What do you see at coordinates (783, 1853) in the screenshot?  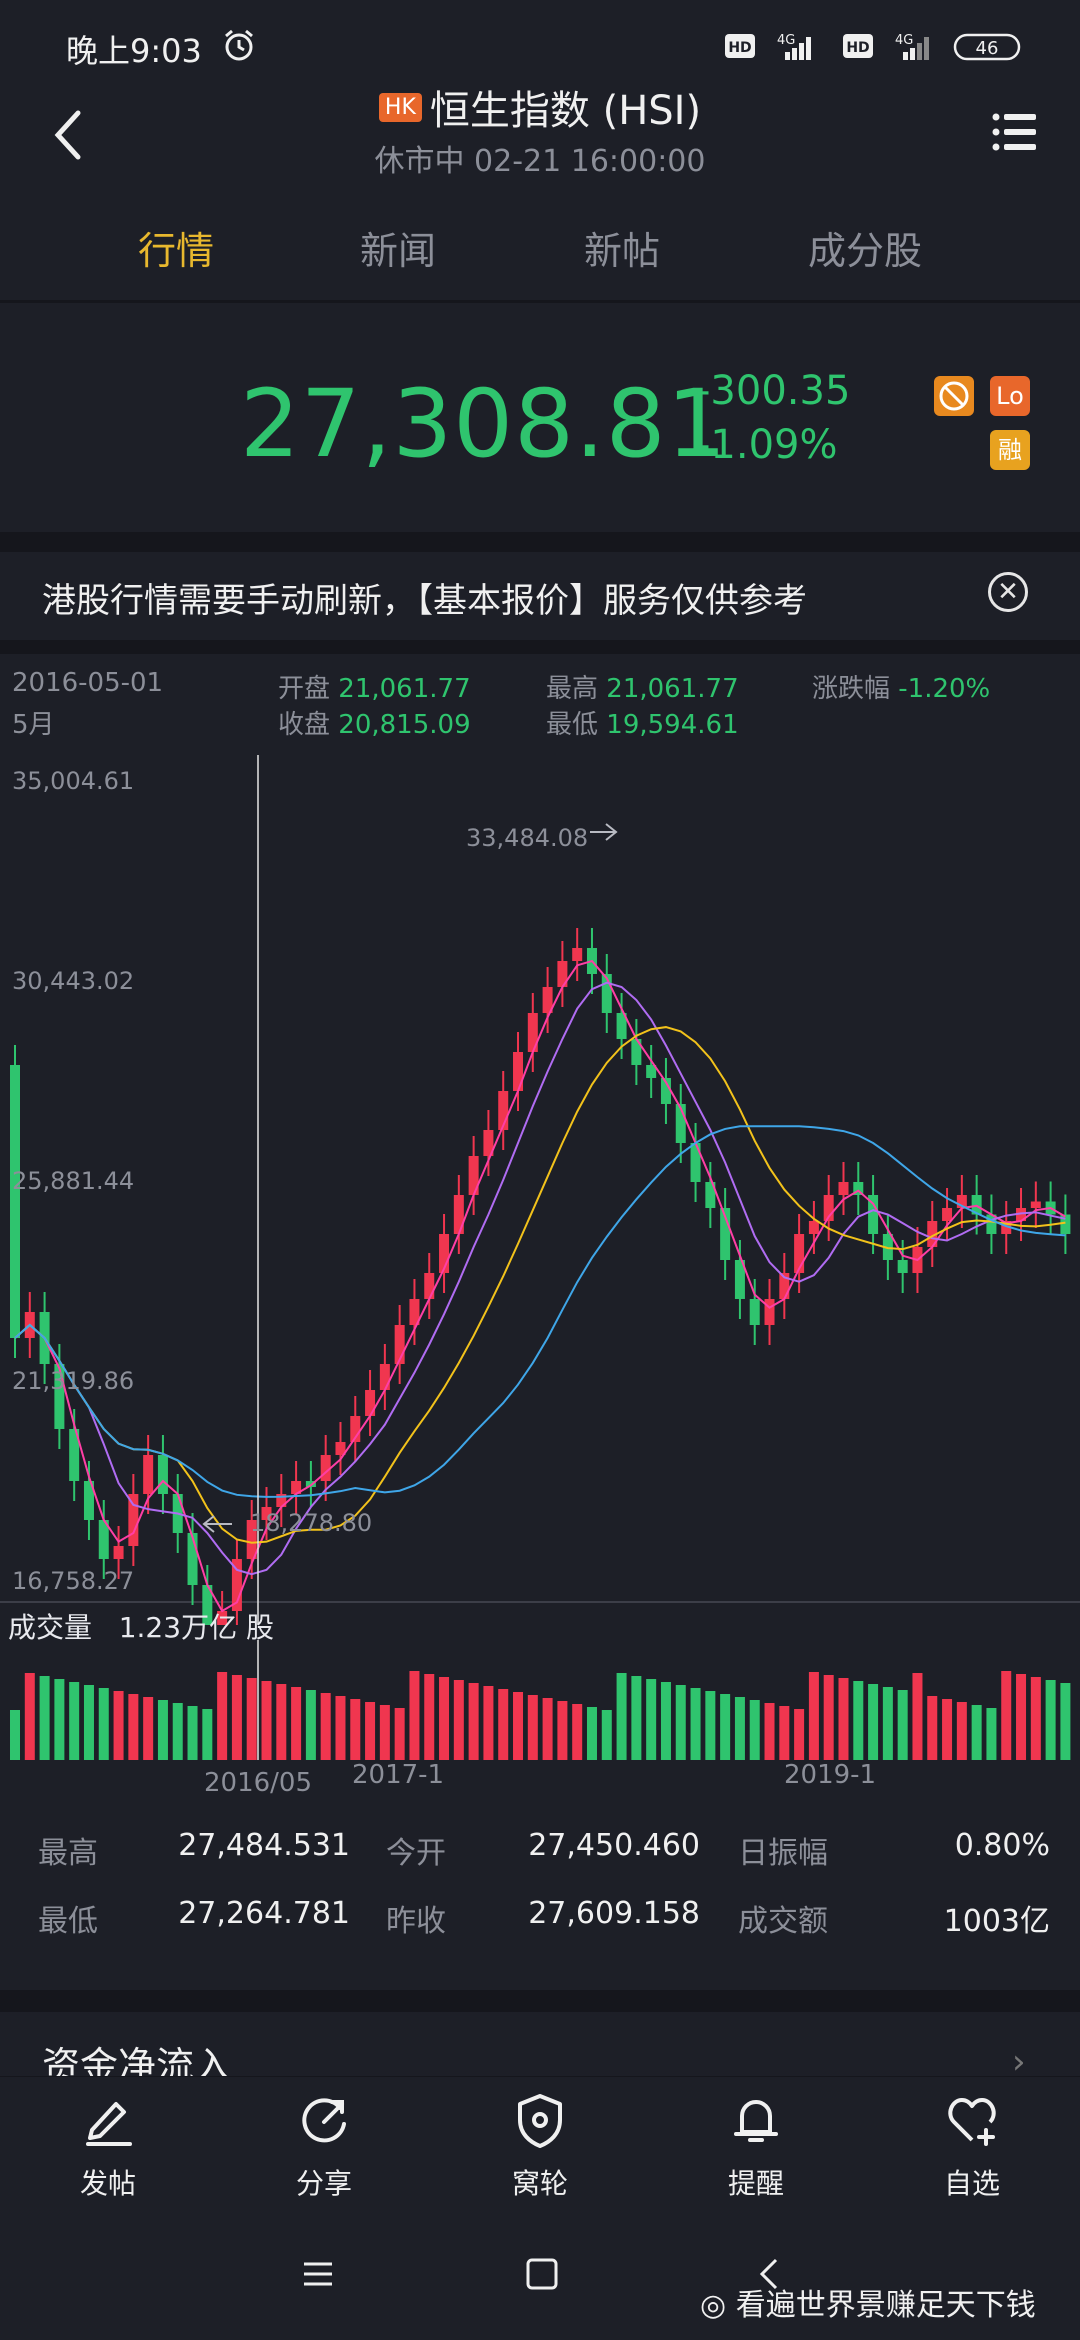 I see `stat-label-amplitude: 日振幅` at bounding box center [783, 1853].